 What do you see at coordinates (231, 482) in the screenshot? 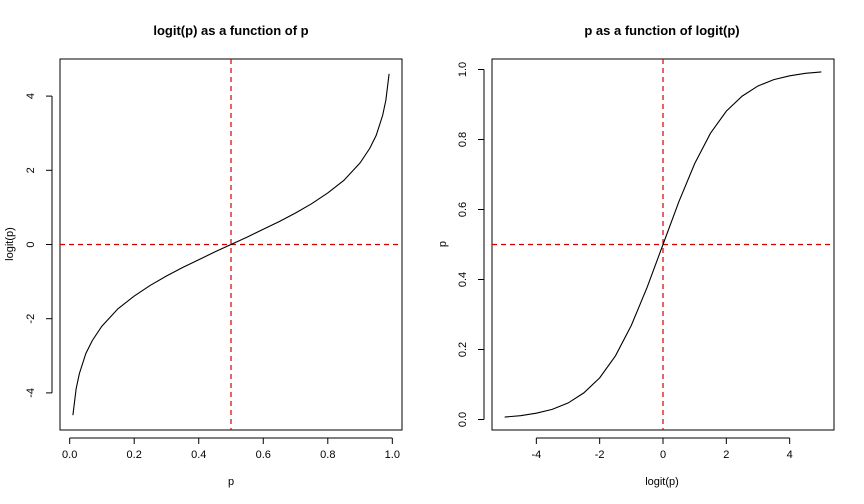
I see `left-x-axis-title: p` at bounding box center [231, 482].